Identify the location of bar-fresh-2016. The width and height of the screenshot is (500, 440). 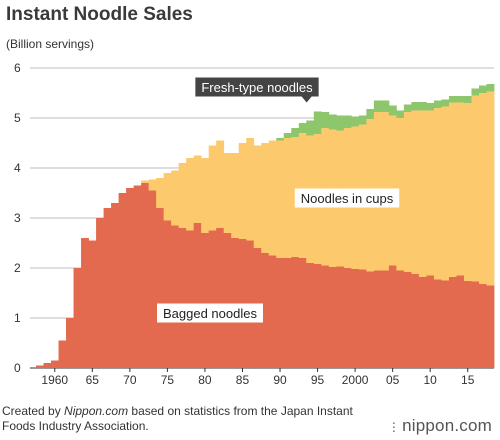
(475, 92).